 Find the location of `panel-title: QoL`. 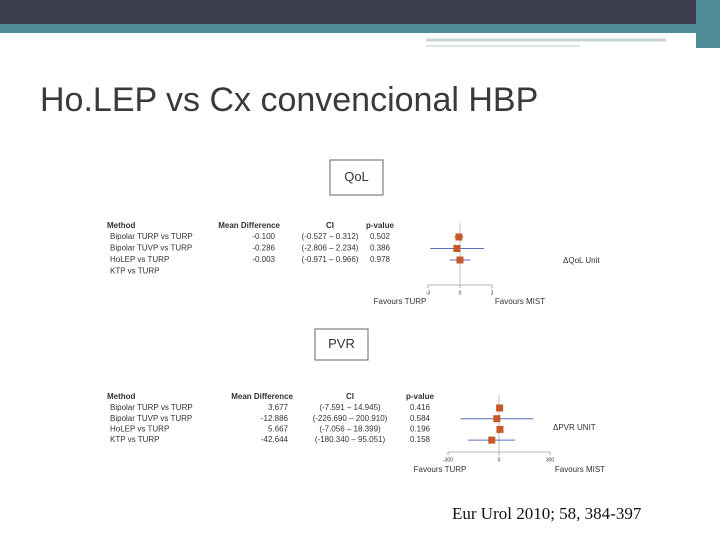

panel-title: QoL is located at coordinates (356, 176).